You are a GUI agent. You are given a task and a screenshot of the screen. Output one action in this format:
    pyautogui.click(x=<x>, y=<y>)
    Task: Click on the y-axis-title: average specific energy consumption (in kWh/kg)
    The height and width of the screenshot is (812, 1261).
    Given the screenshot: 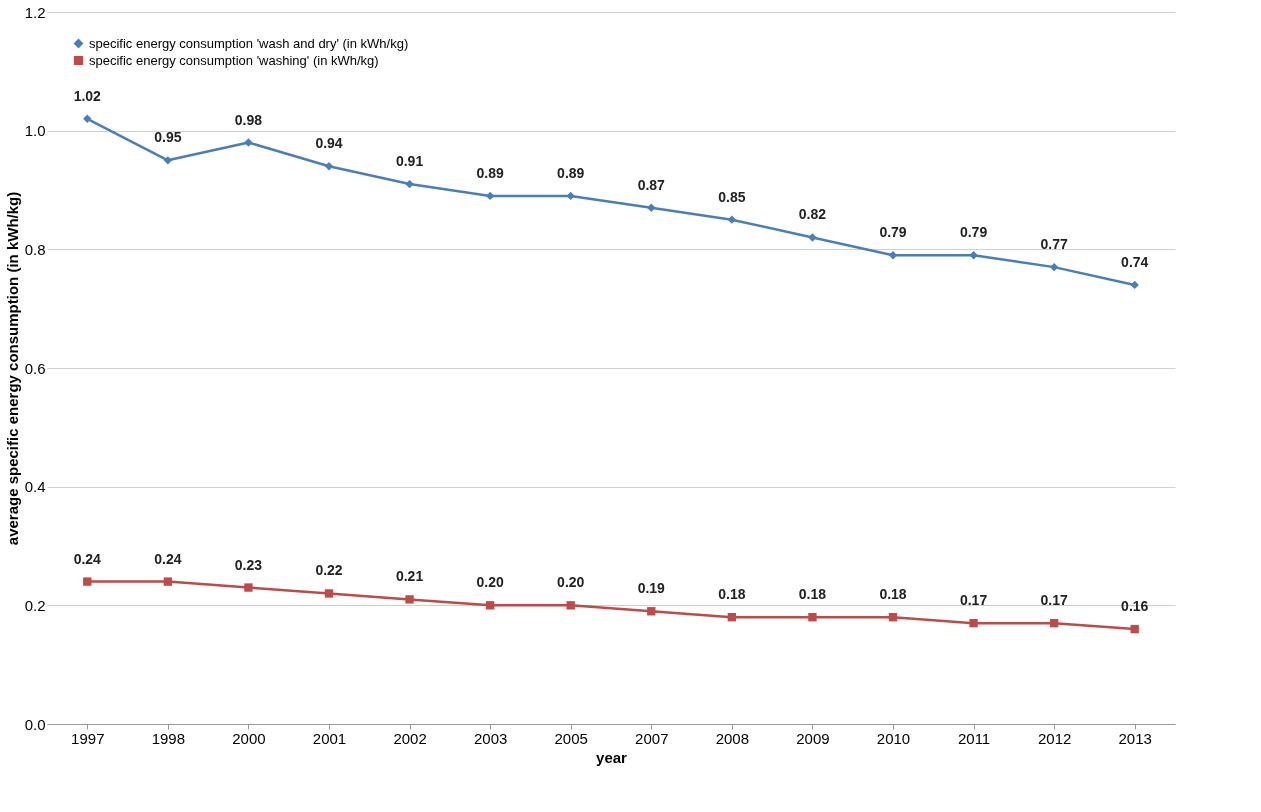 What is the action you would take?
    pyautogui.click(x=12, y=368)
    